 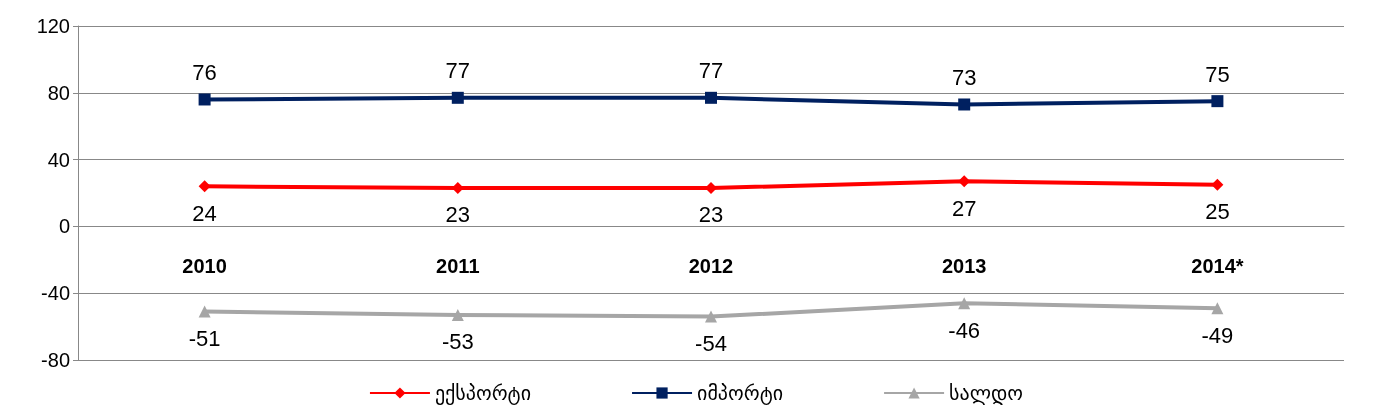 I want to click on data-label: 76, so click(x=204, y=72).